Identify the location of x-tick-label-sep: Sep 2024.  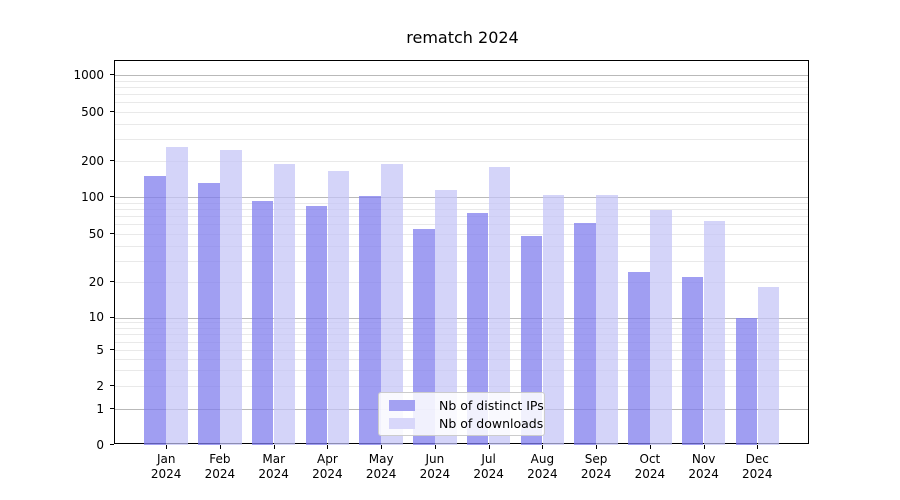
(596, 466).